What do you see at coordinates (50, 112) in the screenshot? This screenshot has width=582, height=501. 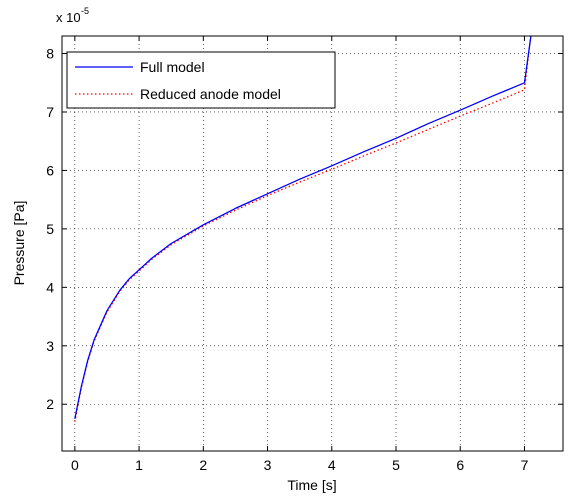 I see `y-tick-label: 7` at bounding box center [50, 112].